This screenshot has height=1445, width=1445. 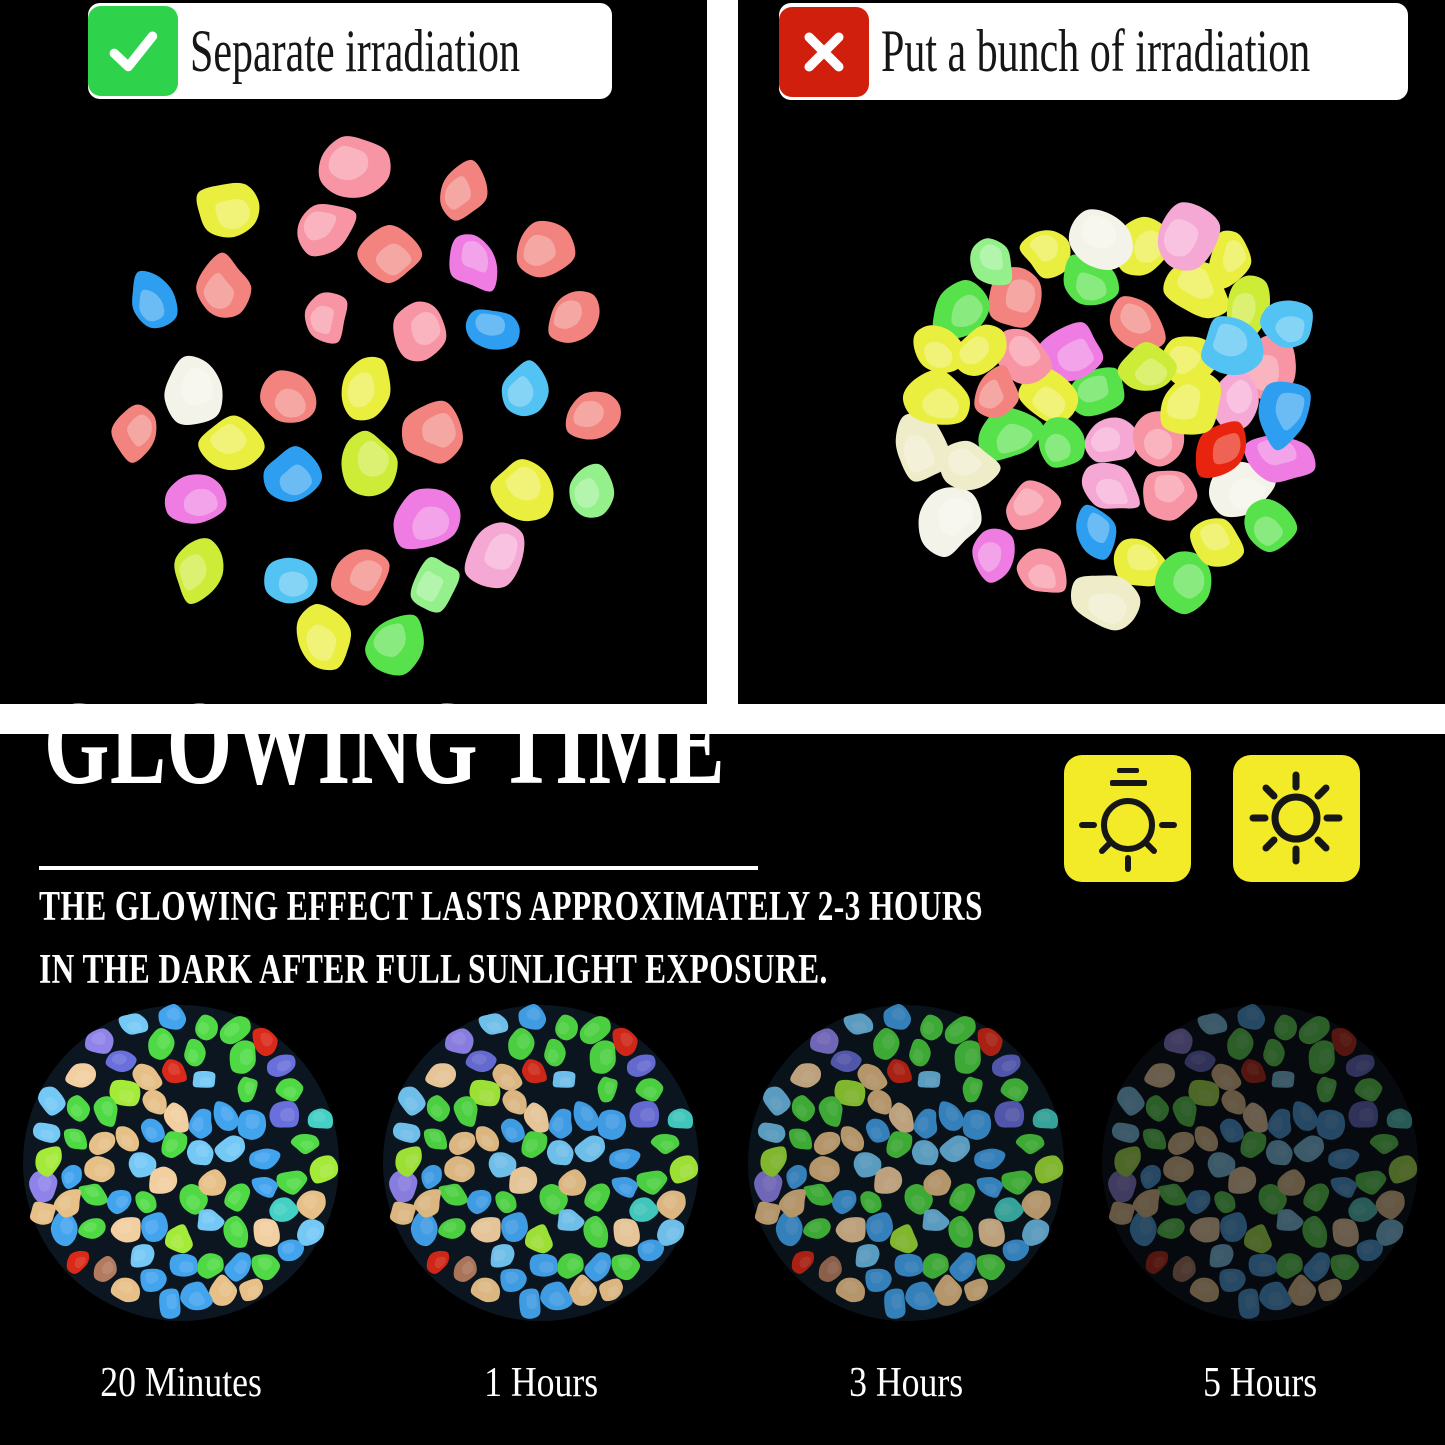 I want to click on bunched-pebbles-photo, so click(x=1105, y=416).